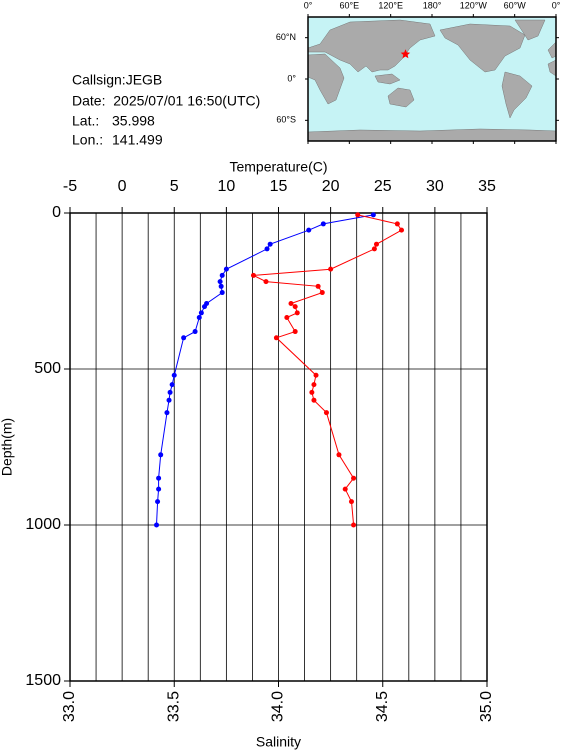 This screenshot has height=751, width=564. I want to click on x-tick-label: 34.5, so click(382, 706).